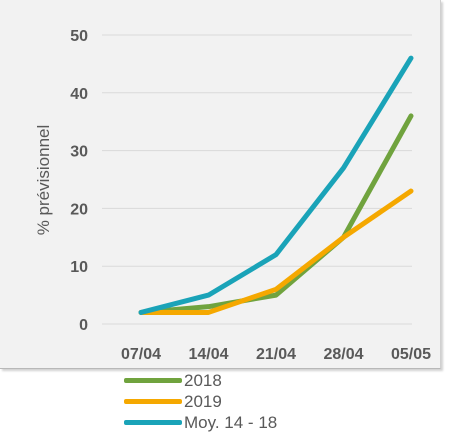 Image resolution: width=454 pixels, height=440 pixels. Describe the element at coordinates (141, 354) in the screenshot. I see `x-tick-label: 07/04` at that location.